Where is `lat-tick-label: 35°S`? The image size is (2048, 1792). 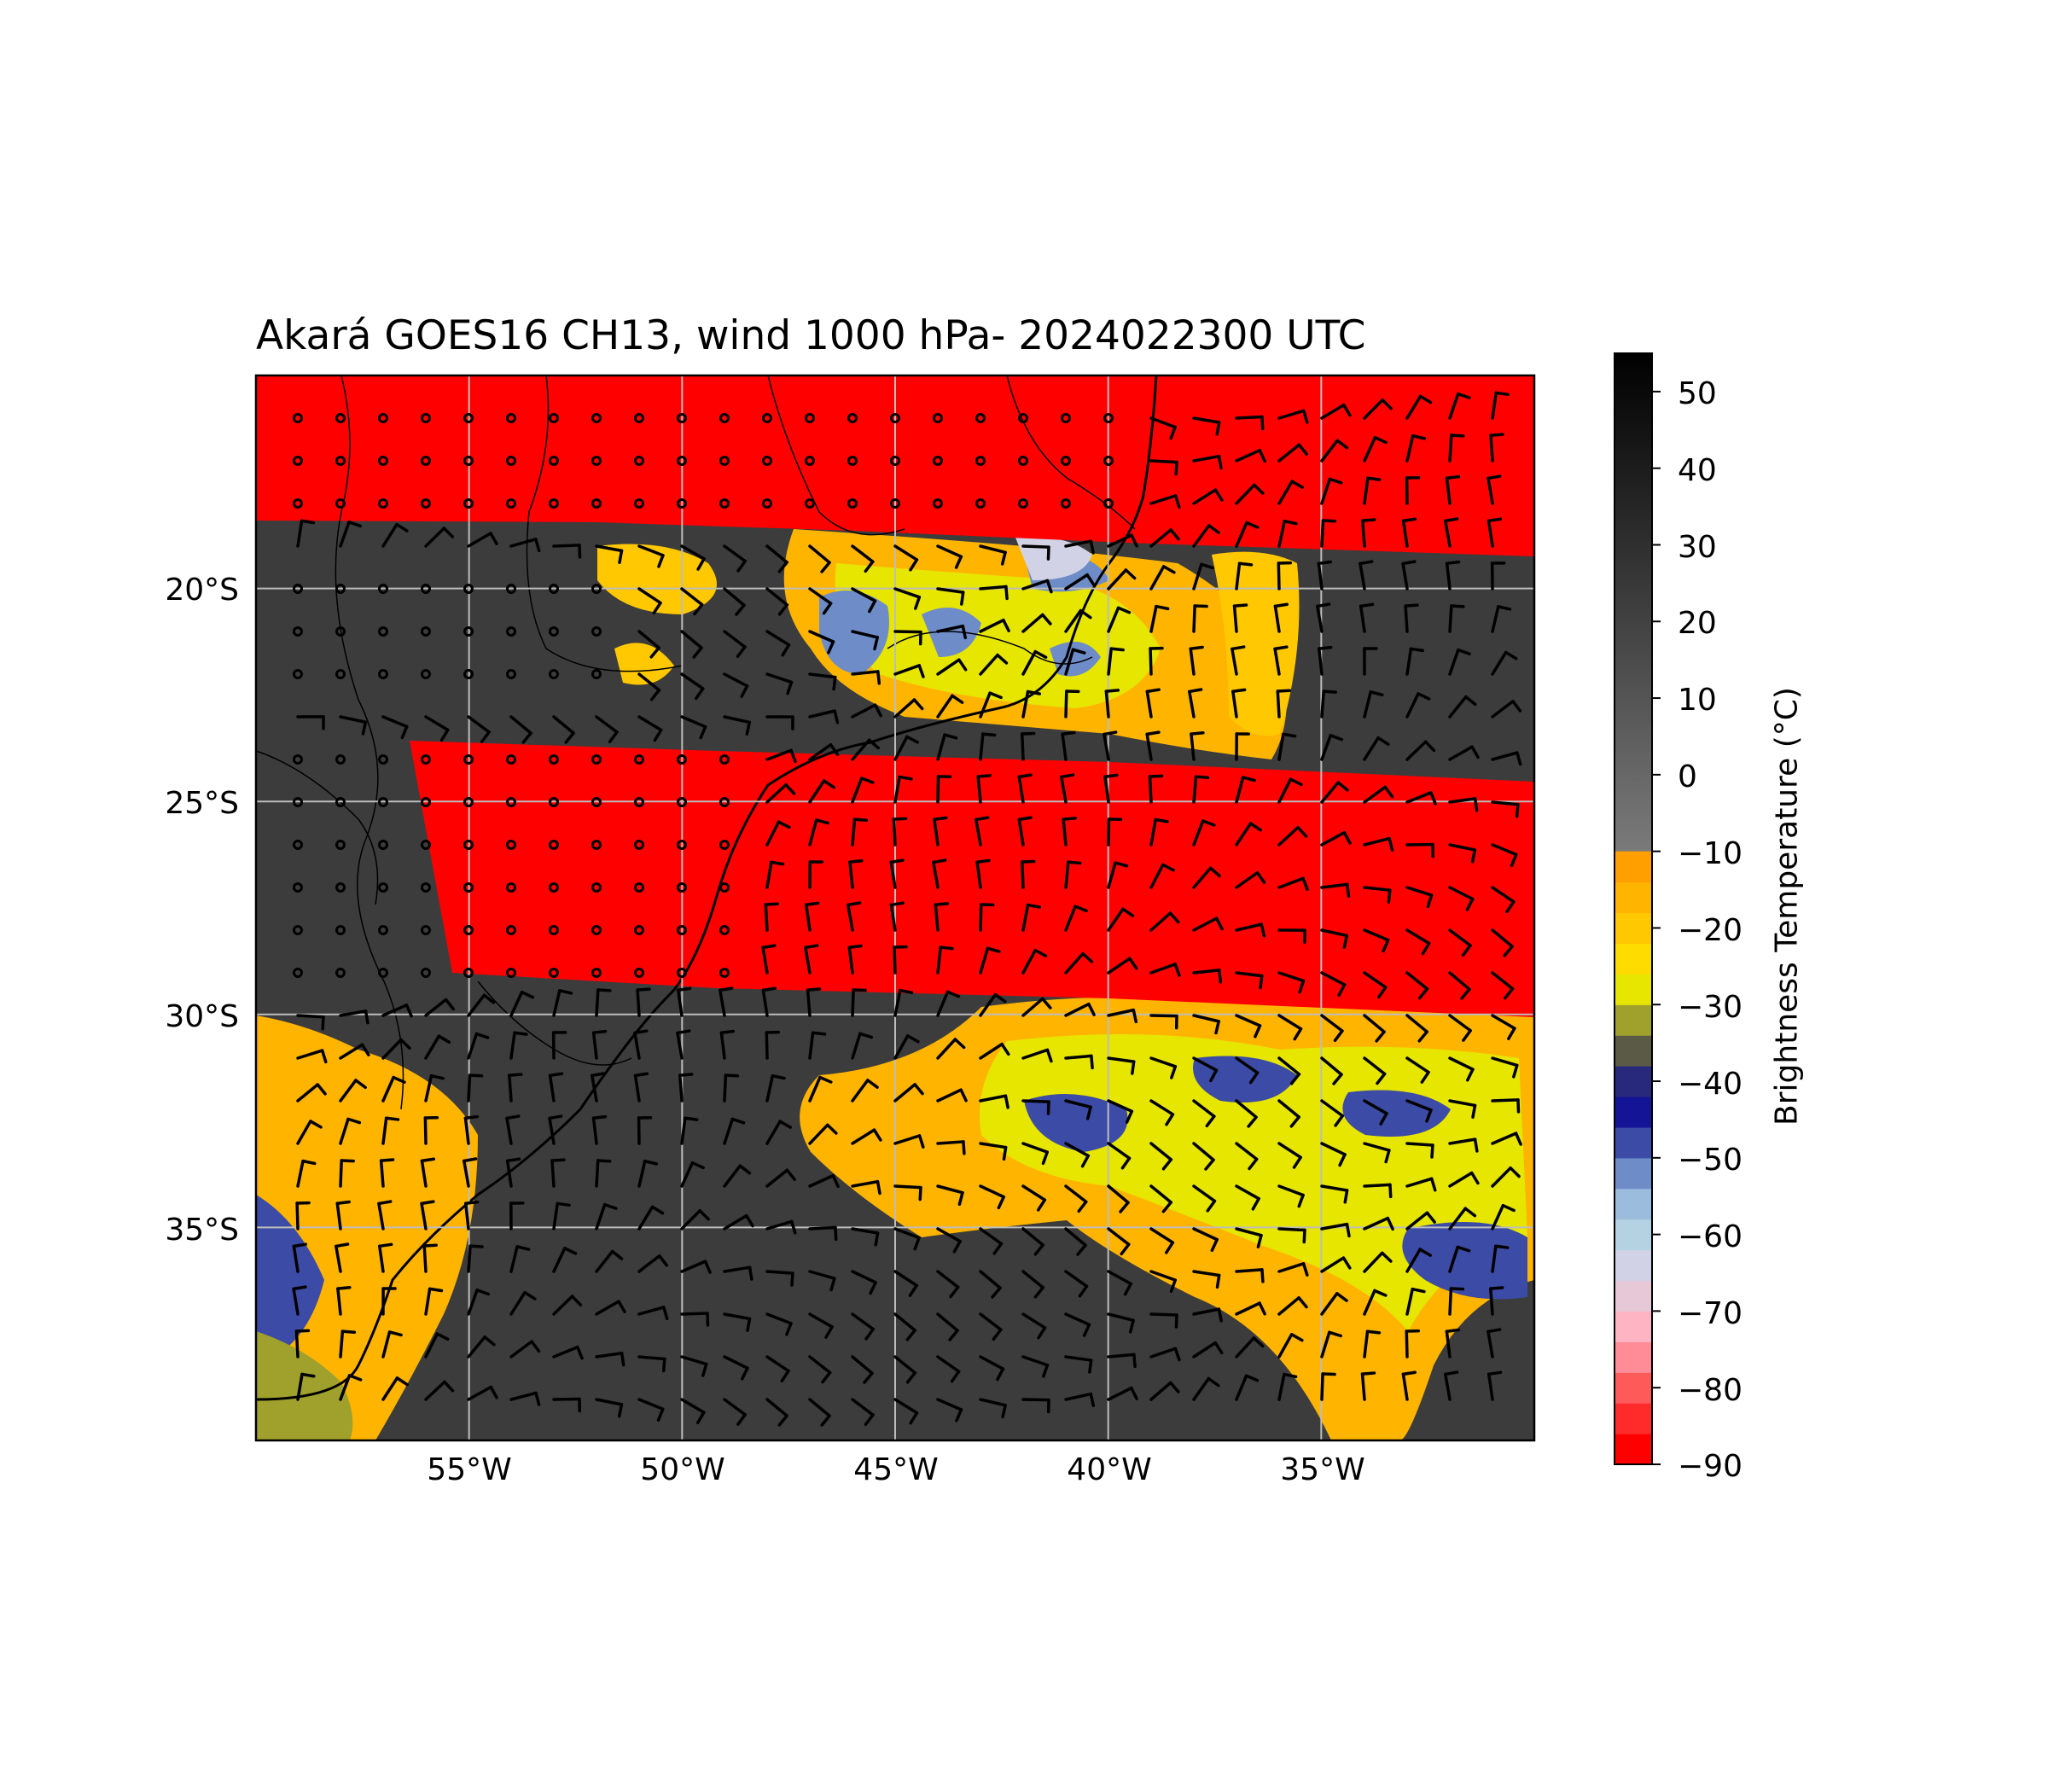
lat-tick-label: 35°S is located at coordinates (202, 1230).